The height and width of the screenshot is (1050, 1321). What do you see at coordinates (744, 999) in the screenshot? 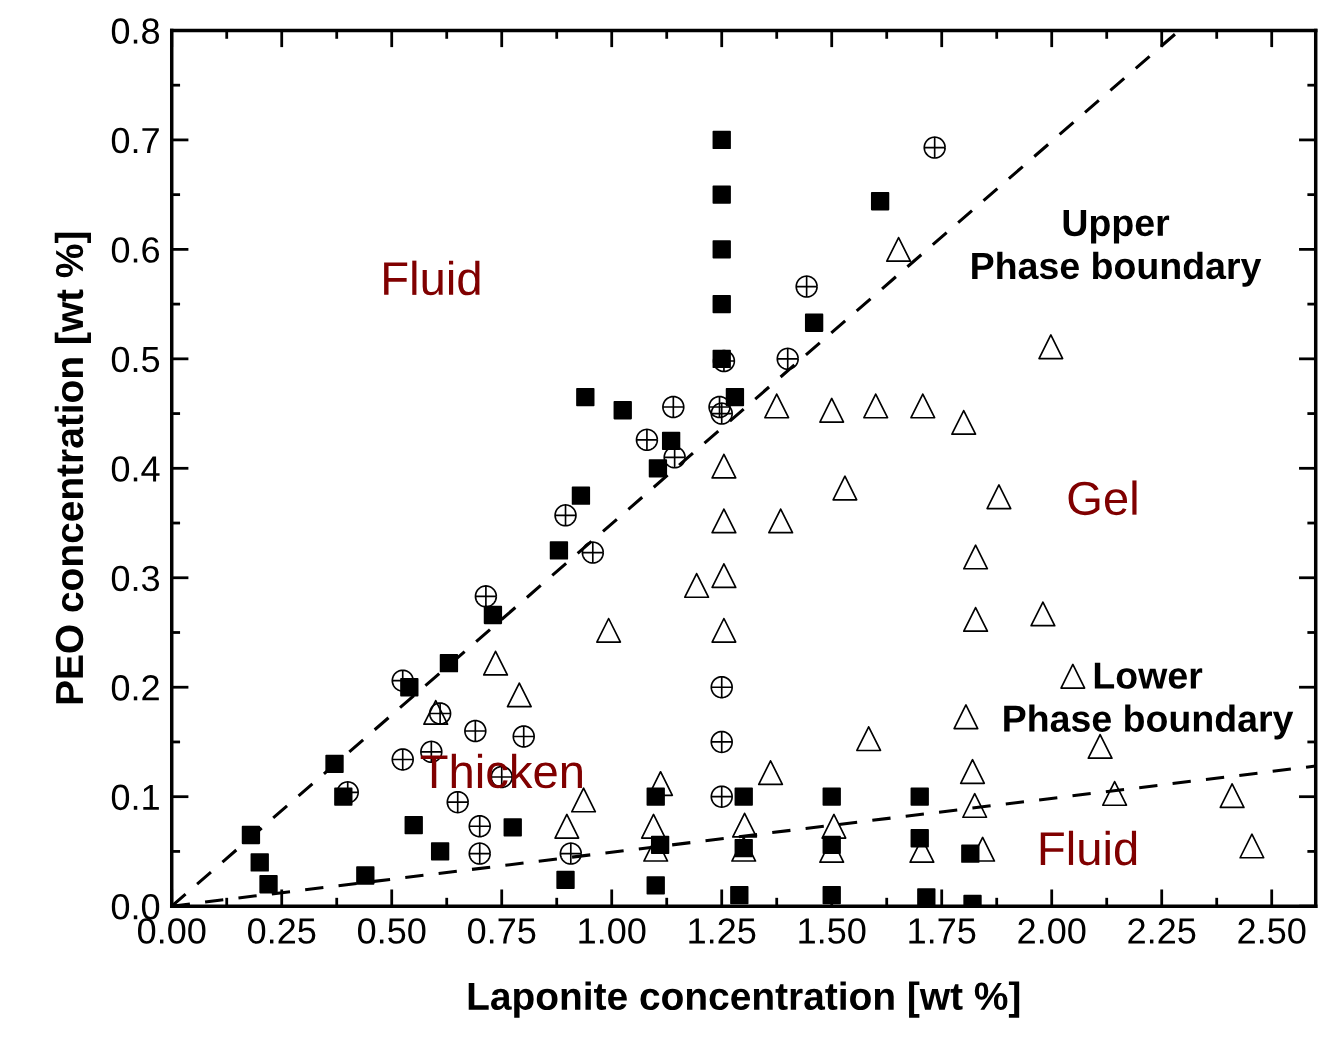
I see `x-axis-title: Laponite concentration [wt %]` at bounding box center [744, 999].